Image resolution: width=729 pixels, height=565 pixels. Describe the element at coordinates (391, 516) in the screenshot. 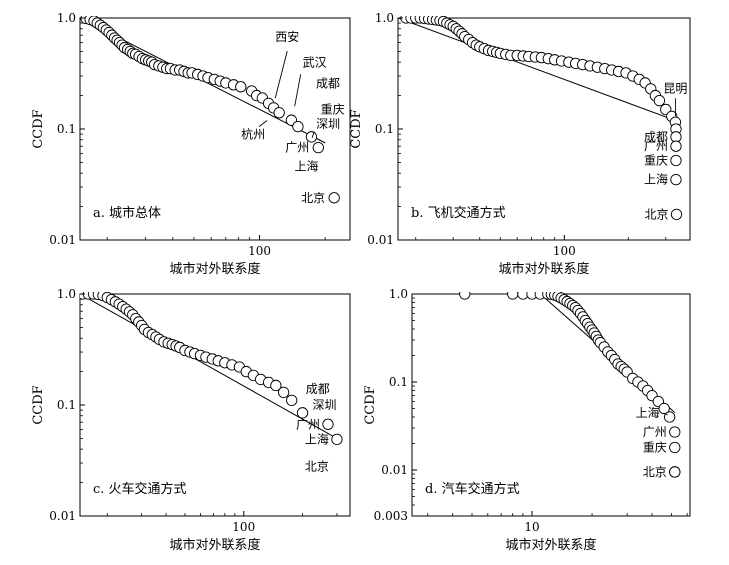

I see `y-tick-label: 0.003` at that location.